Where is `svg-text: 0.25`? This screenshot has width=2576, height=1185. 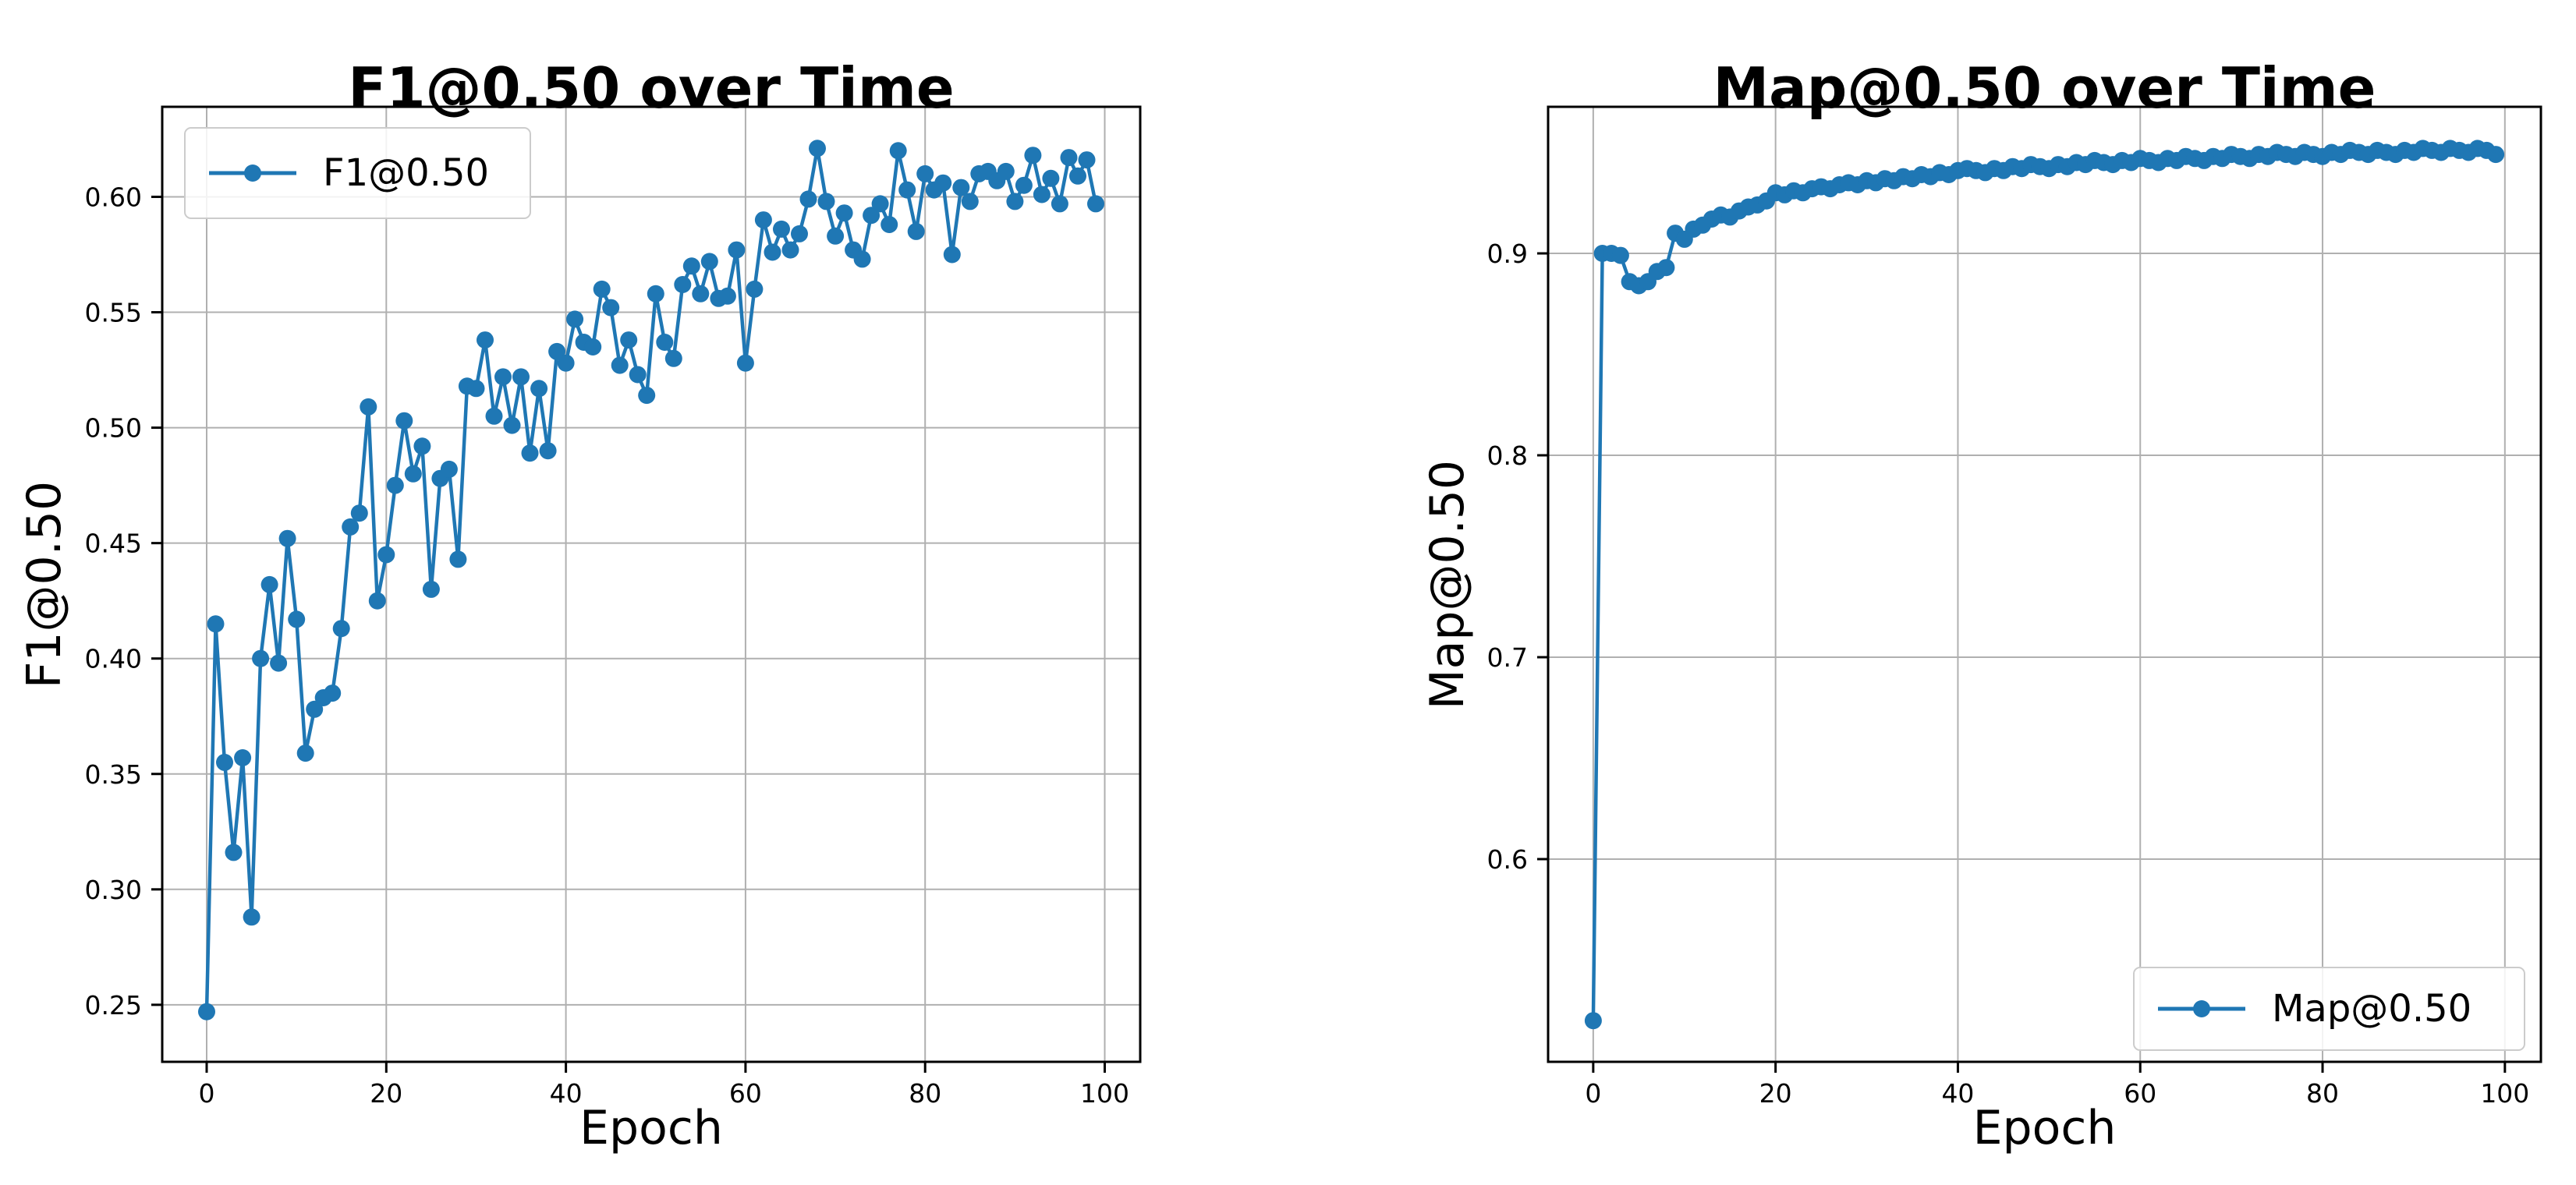
svg-text: 0.25 is located at coordinates (113, 1005).